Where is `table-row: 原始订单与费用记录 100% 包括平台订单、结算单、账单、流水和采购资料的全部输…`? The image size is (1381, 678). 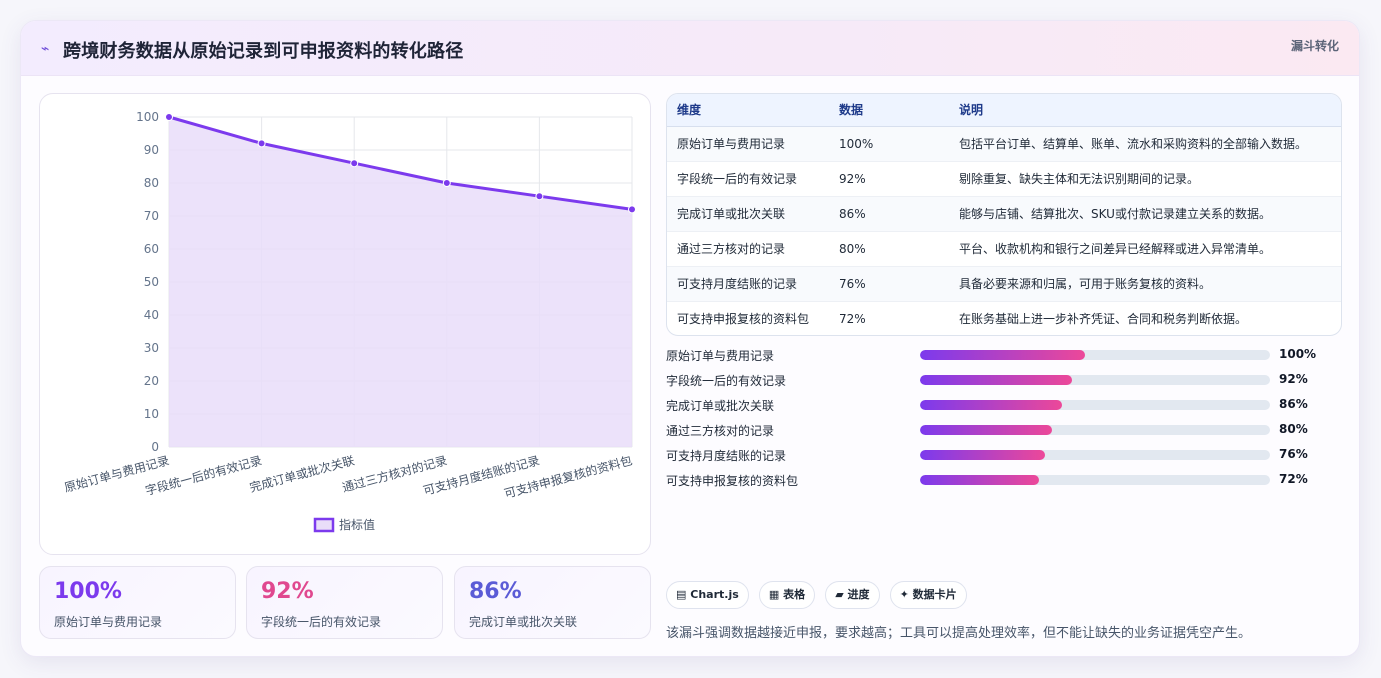
table-row: 原始订单与费用记录 100% 包括平台订单、结算单、账单、流水和采购资料的全部输… is located at coordinates (1004, 144).